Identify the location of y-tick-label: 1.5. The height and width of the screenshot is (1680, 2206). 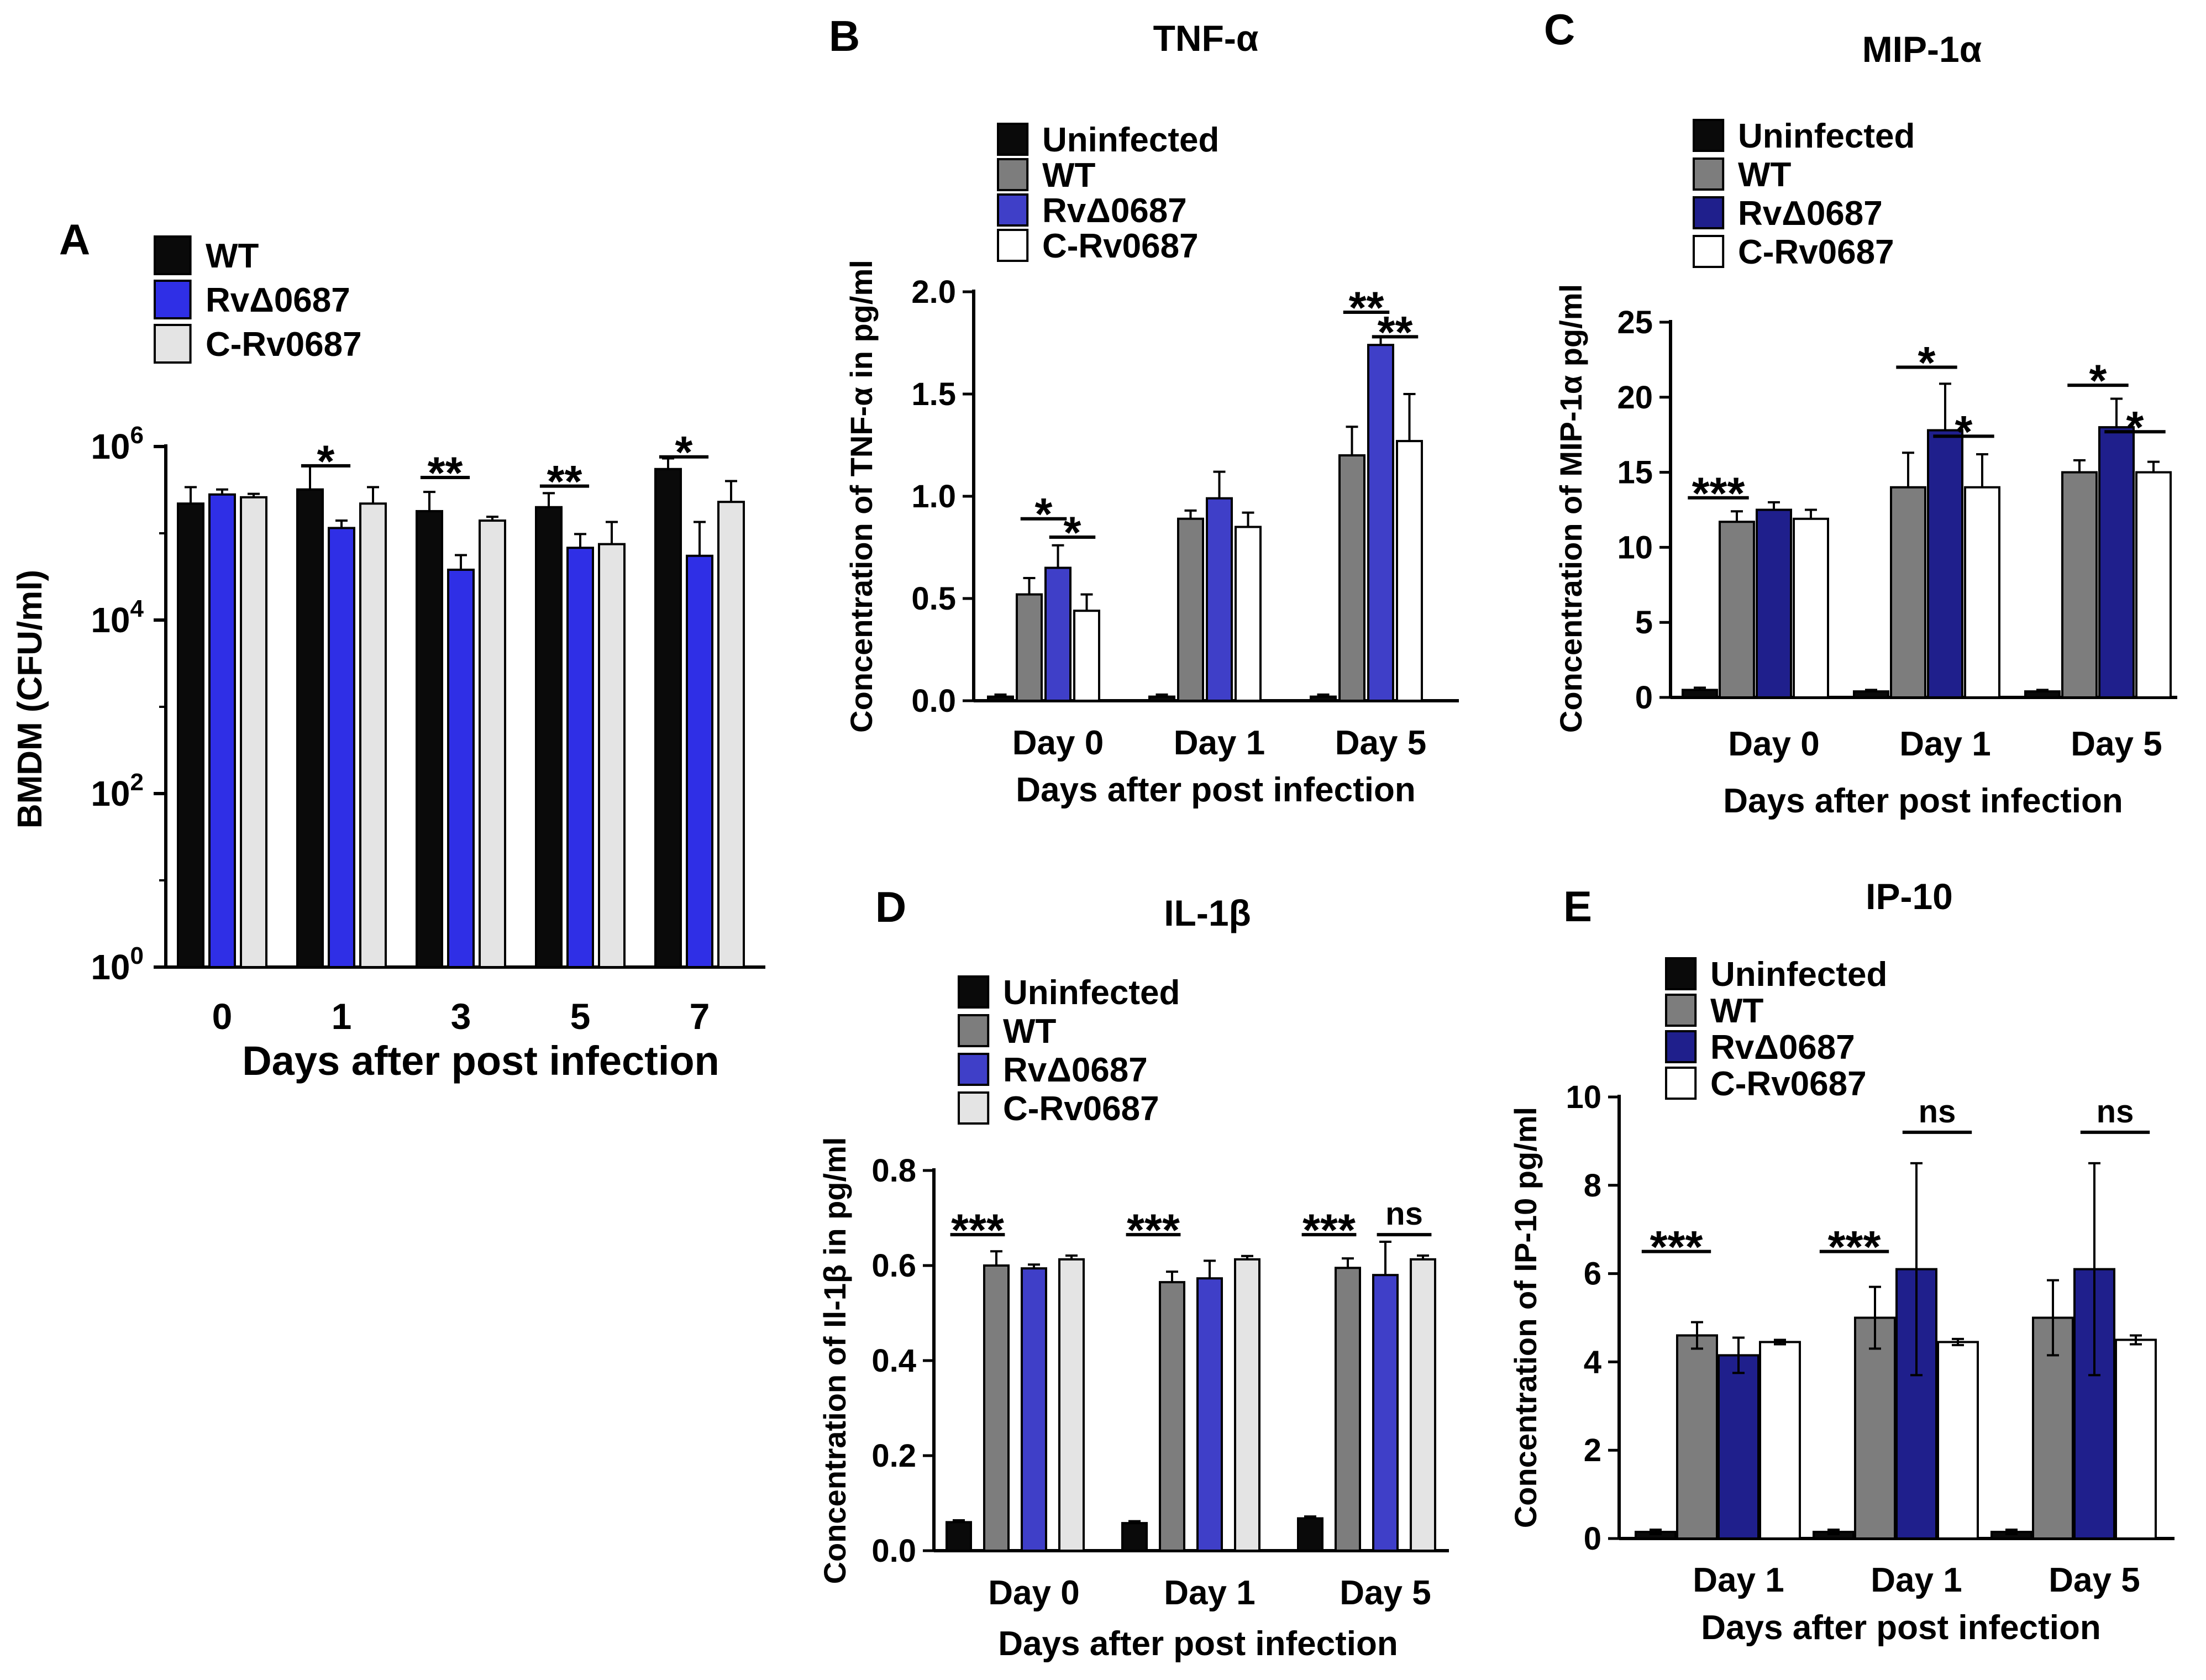
(933, 394).